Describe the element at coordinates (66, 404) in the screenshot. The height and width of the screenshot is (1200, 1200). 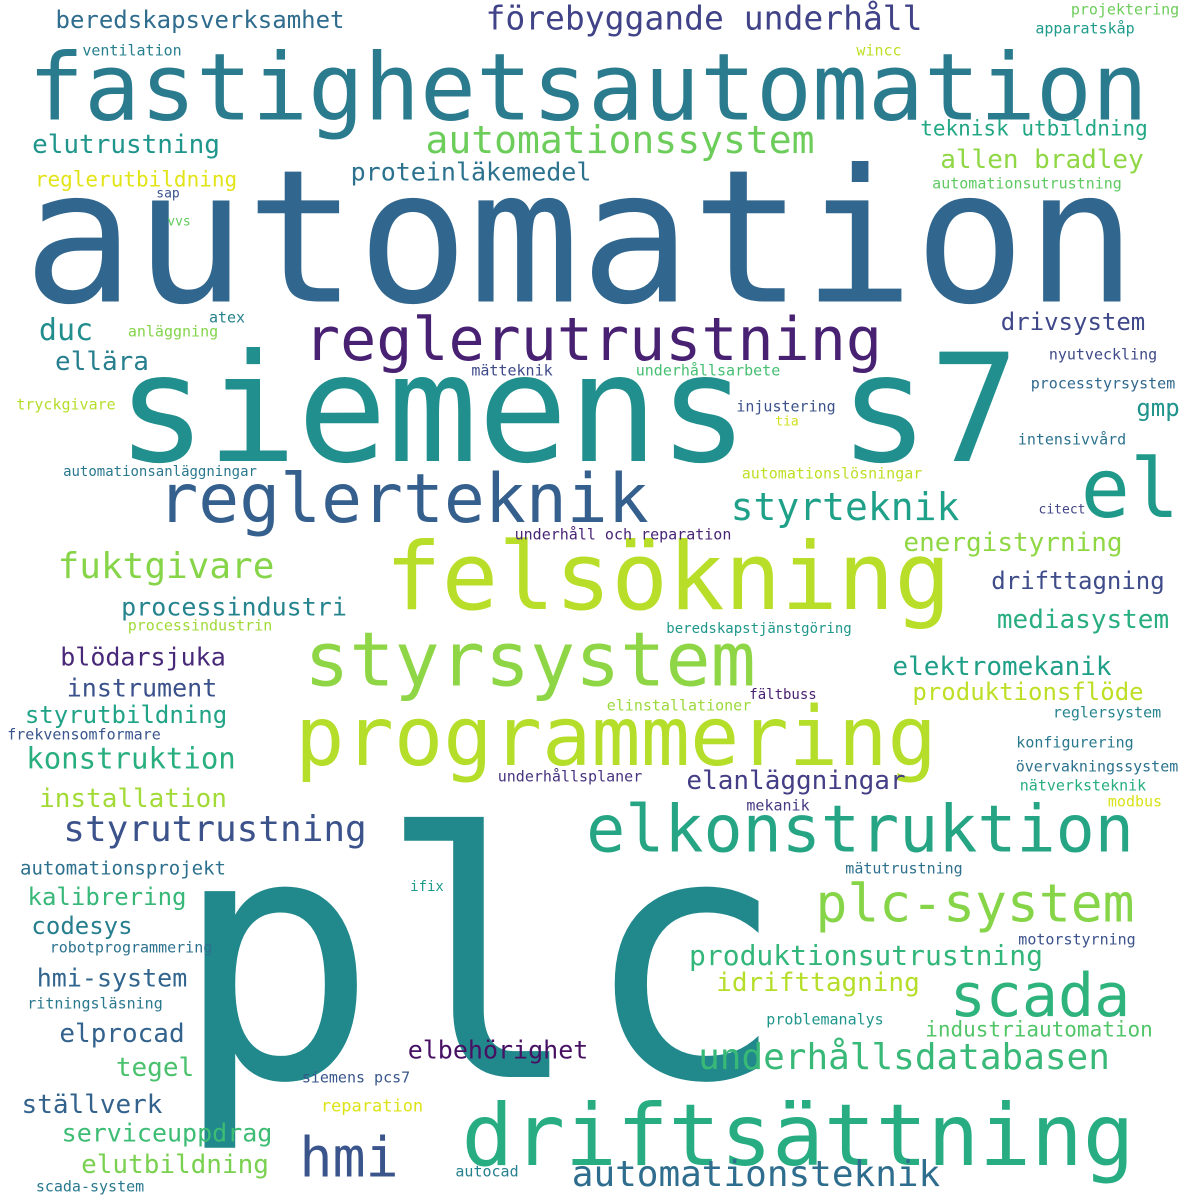
I see `word-tryckgivare: tryckgivare` at that location.